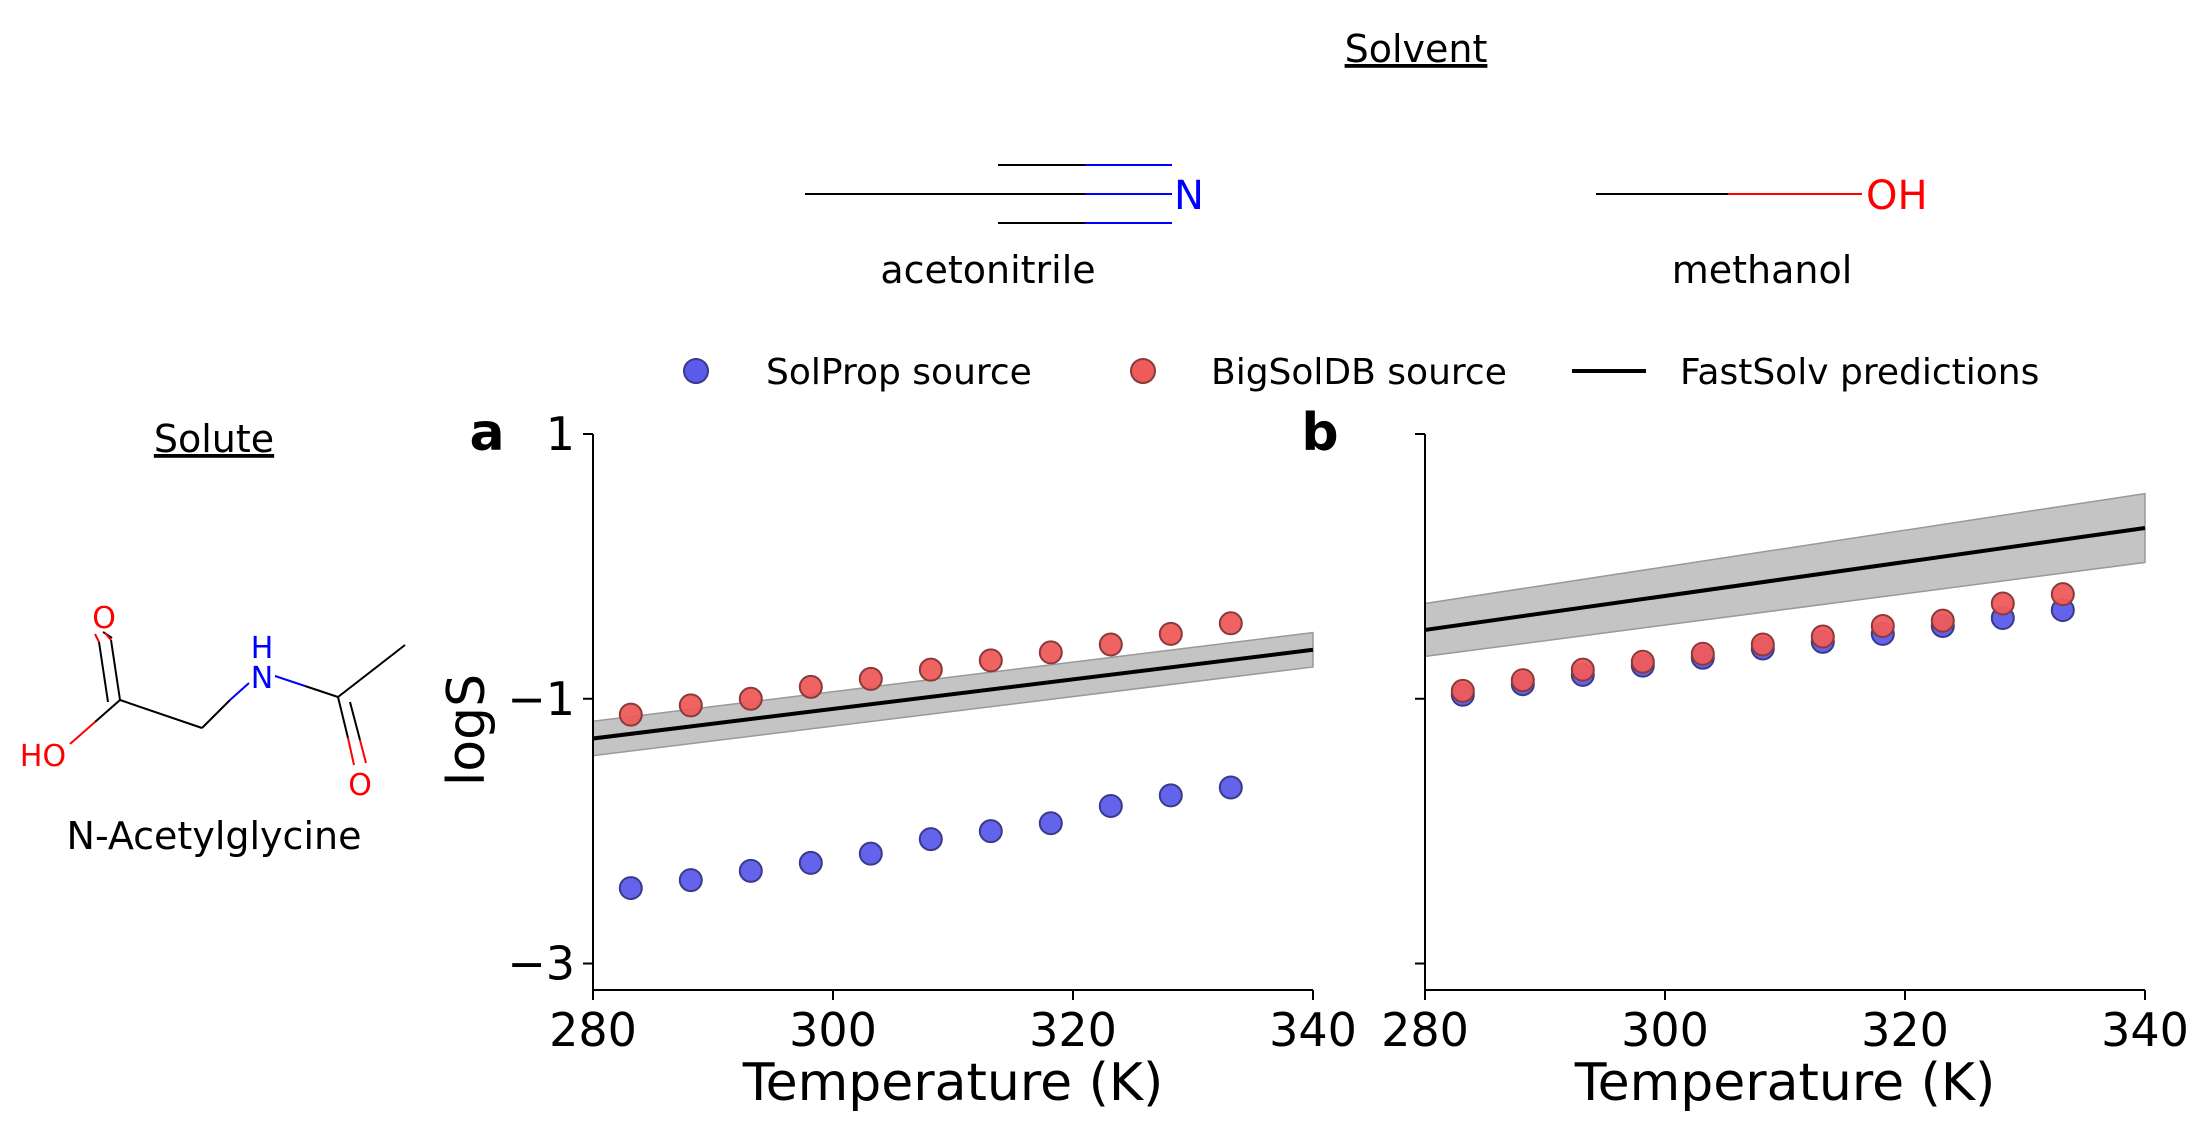 The width and height of the screenshot is (2198, 1136). I want to click on legend-marker-bigsoldb, so click(1143, 371).